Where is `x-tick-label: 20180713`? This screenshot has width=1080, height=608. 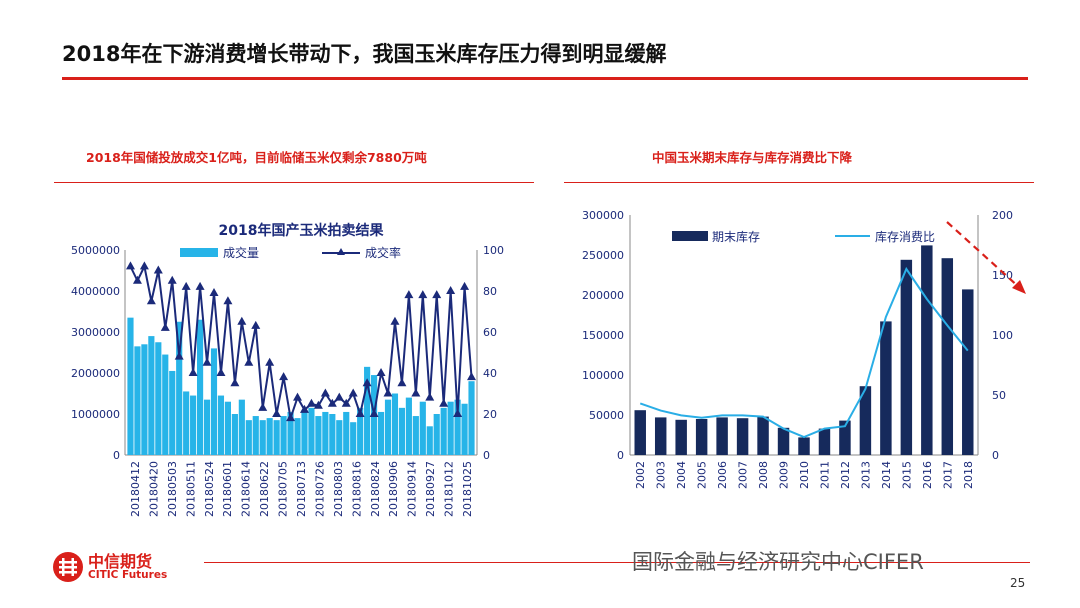
x-tick-label: 20180713 is located at coordinates (301, 489).